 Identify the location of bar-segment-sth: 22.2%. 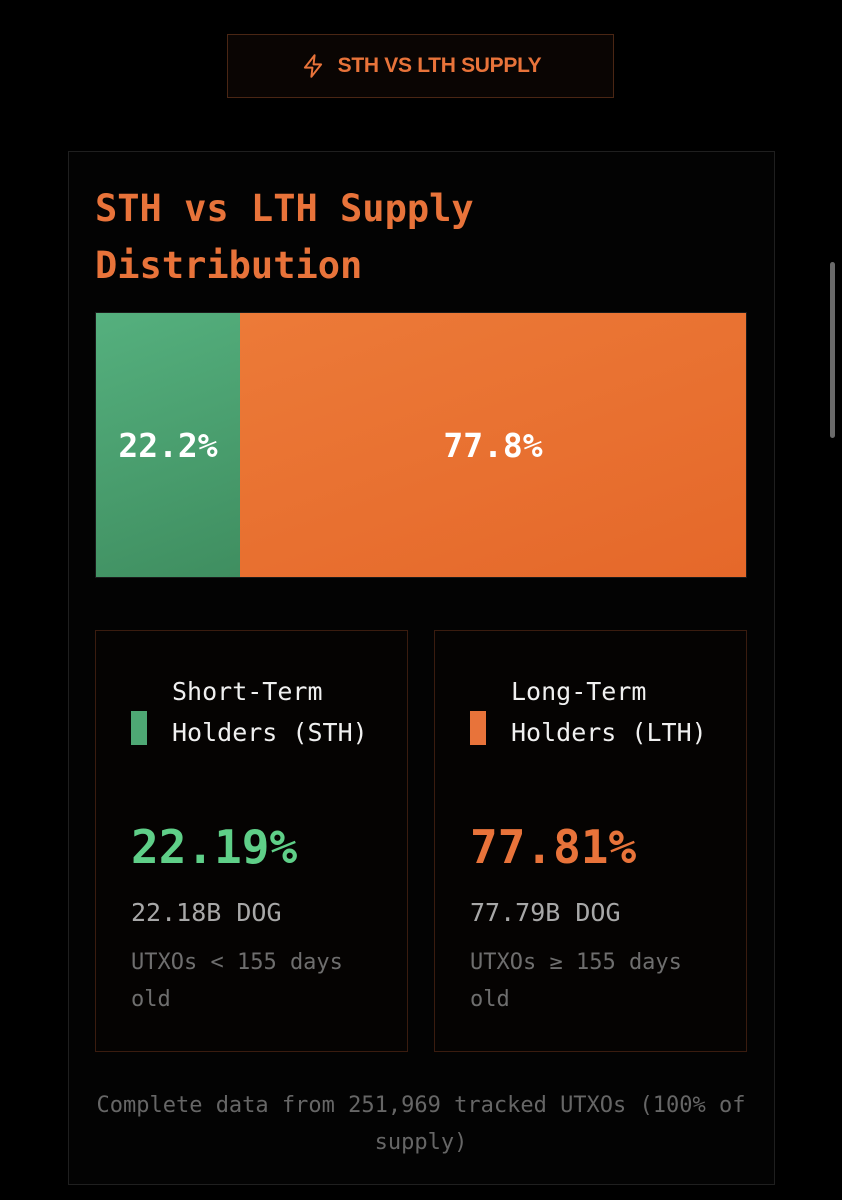
(168, 445).